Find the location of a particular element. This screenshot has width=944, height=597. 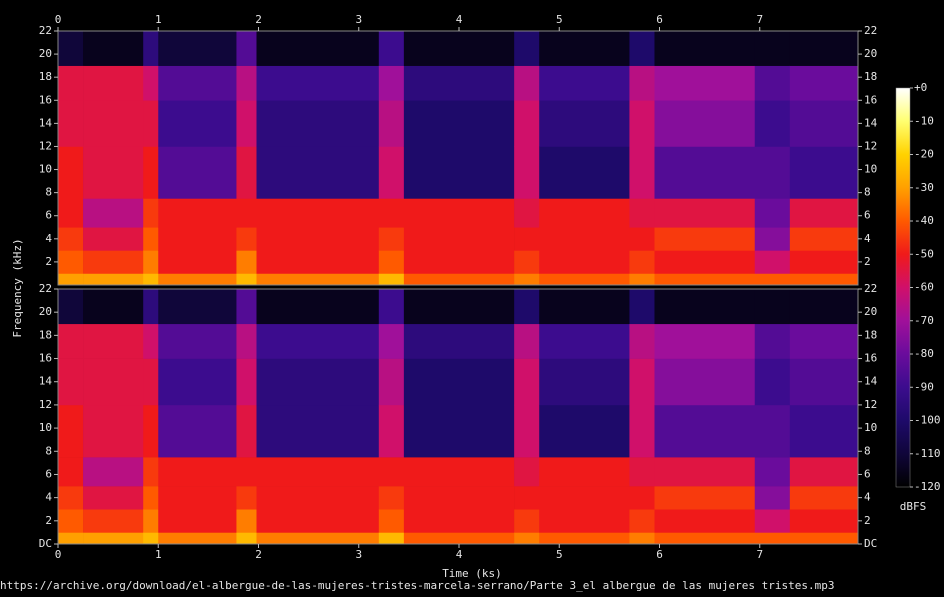

colorbar is located at coordinates (903, 287).